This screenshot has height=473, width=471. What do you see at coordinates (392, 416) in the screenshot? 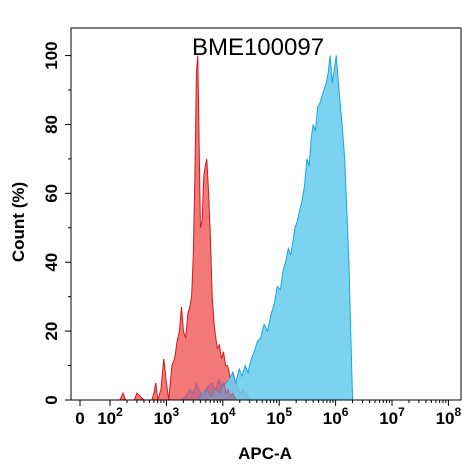
I see `x-tick-label: 10⁷` at bounding box center [392, 416].